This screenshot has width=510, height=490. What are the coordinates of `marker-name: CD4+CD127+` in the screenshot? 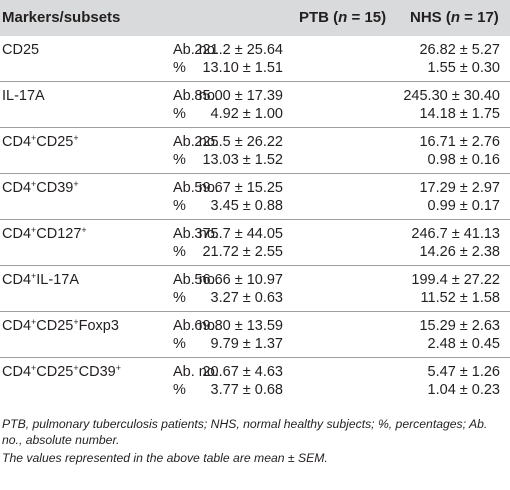 It's located at (44, 234).